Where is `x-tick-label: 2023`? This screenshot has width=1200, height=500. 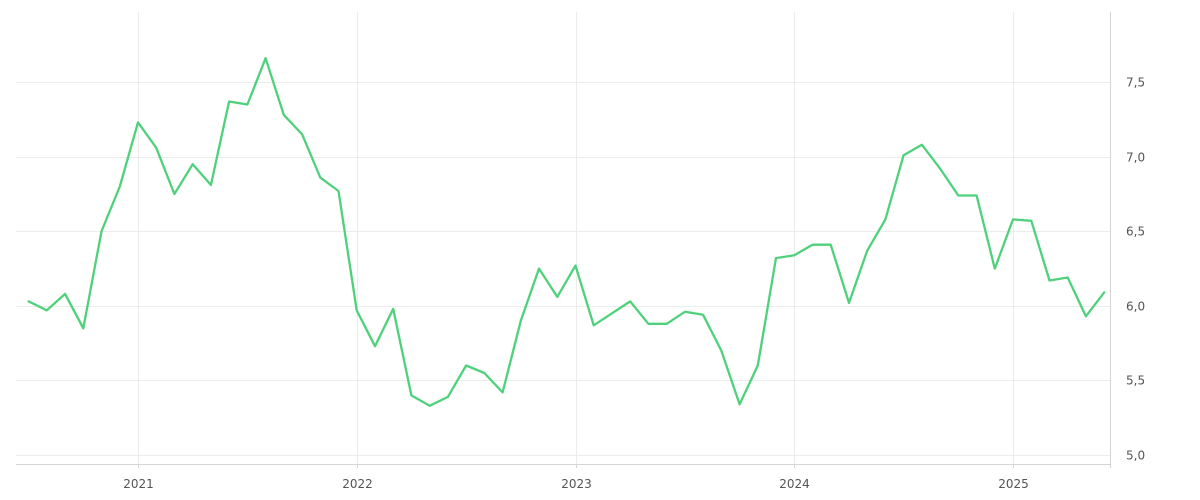
x-tick-label: 2023 is located at coordinates (576, 484).